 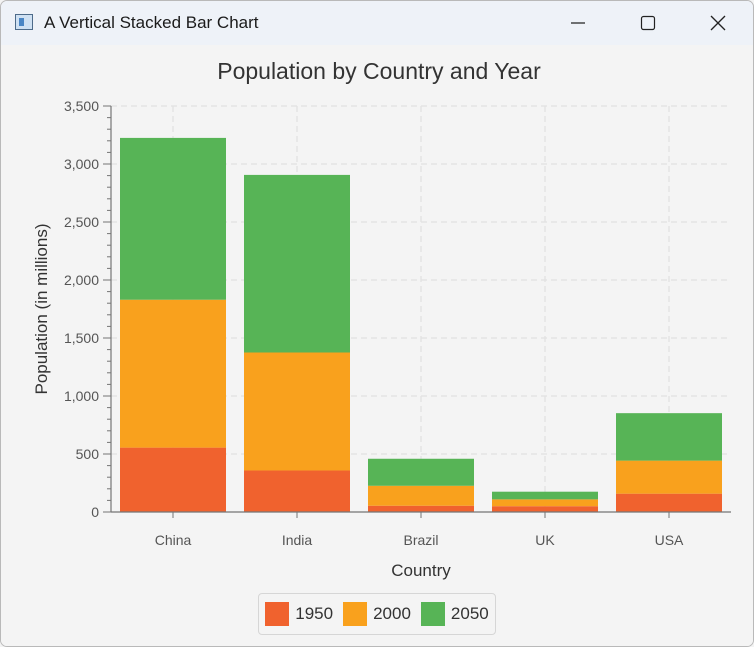 What do you see at coordinates (392, 613) in the screenshot?
I see `legend-label-2000: 2000` at bounding box center [392, 613].